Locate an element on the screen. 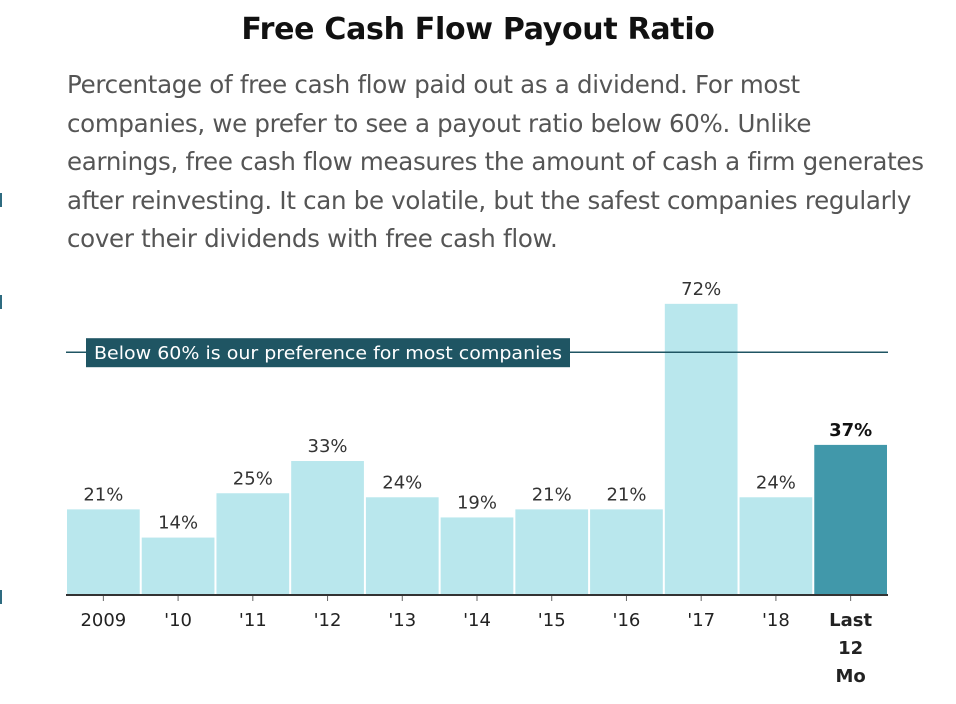 The height and width of the screenshot is (704, 956). x-tick-label: 2009 is located at coordinates (103, 620).